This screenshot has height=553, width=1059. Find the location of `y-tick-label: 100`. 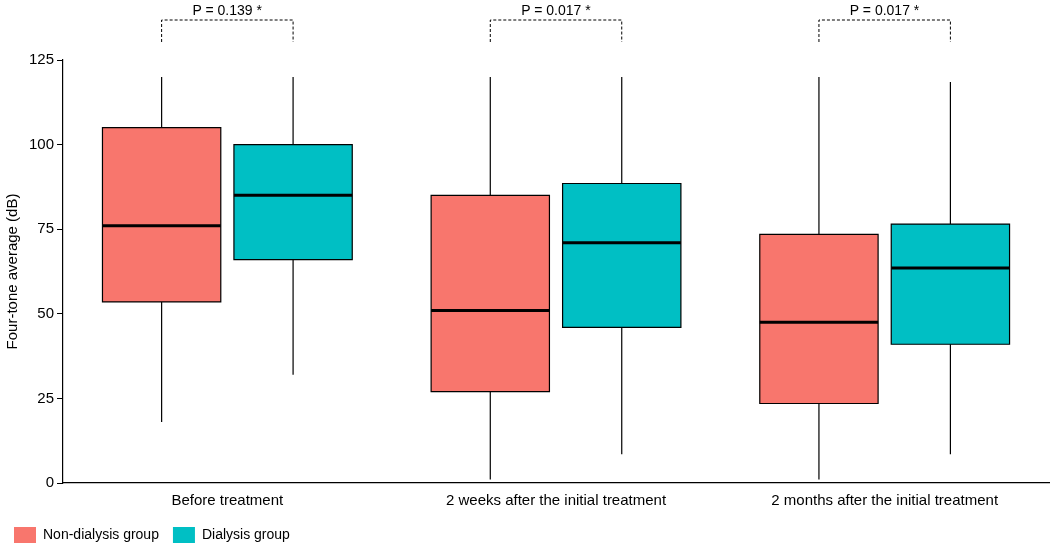

y-tick-label: 100 is located at coordinates (42, 143).